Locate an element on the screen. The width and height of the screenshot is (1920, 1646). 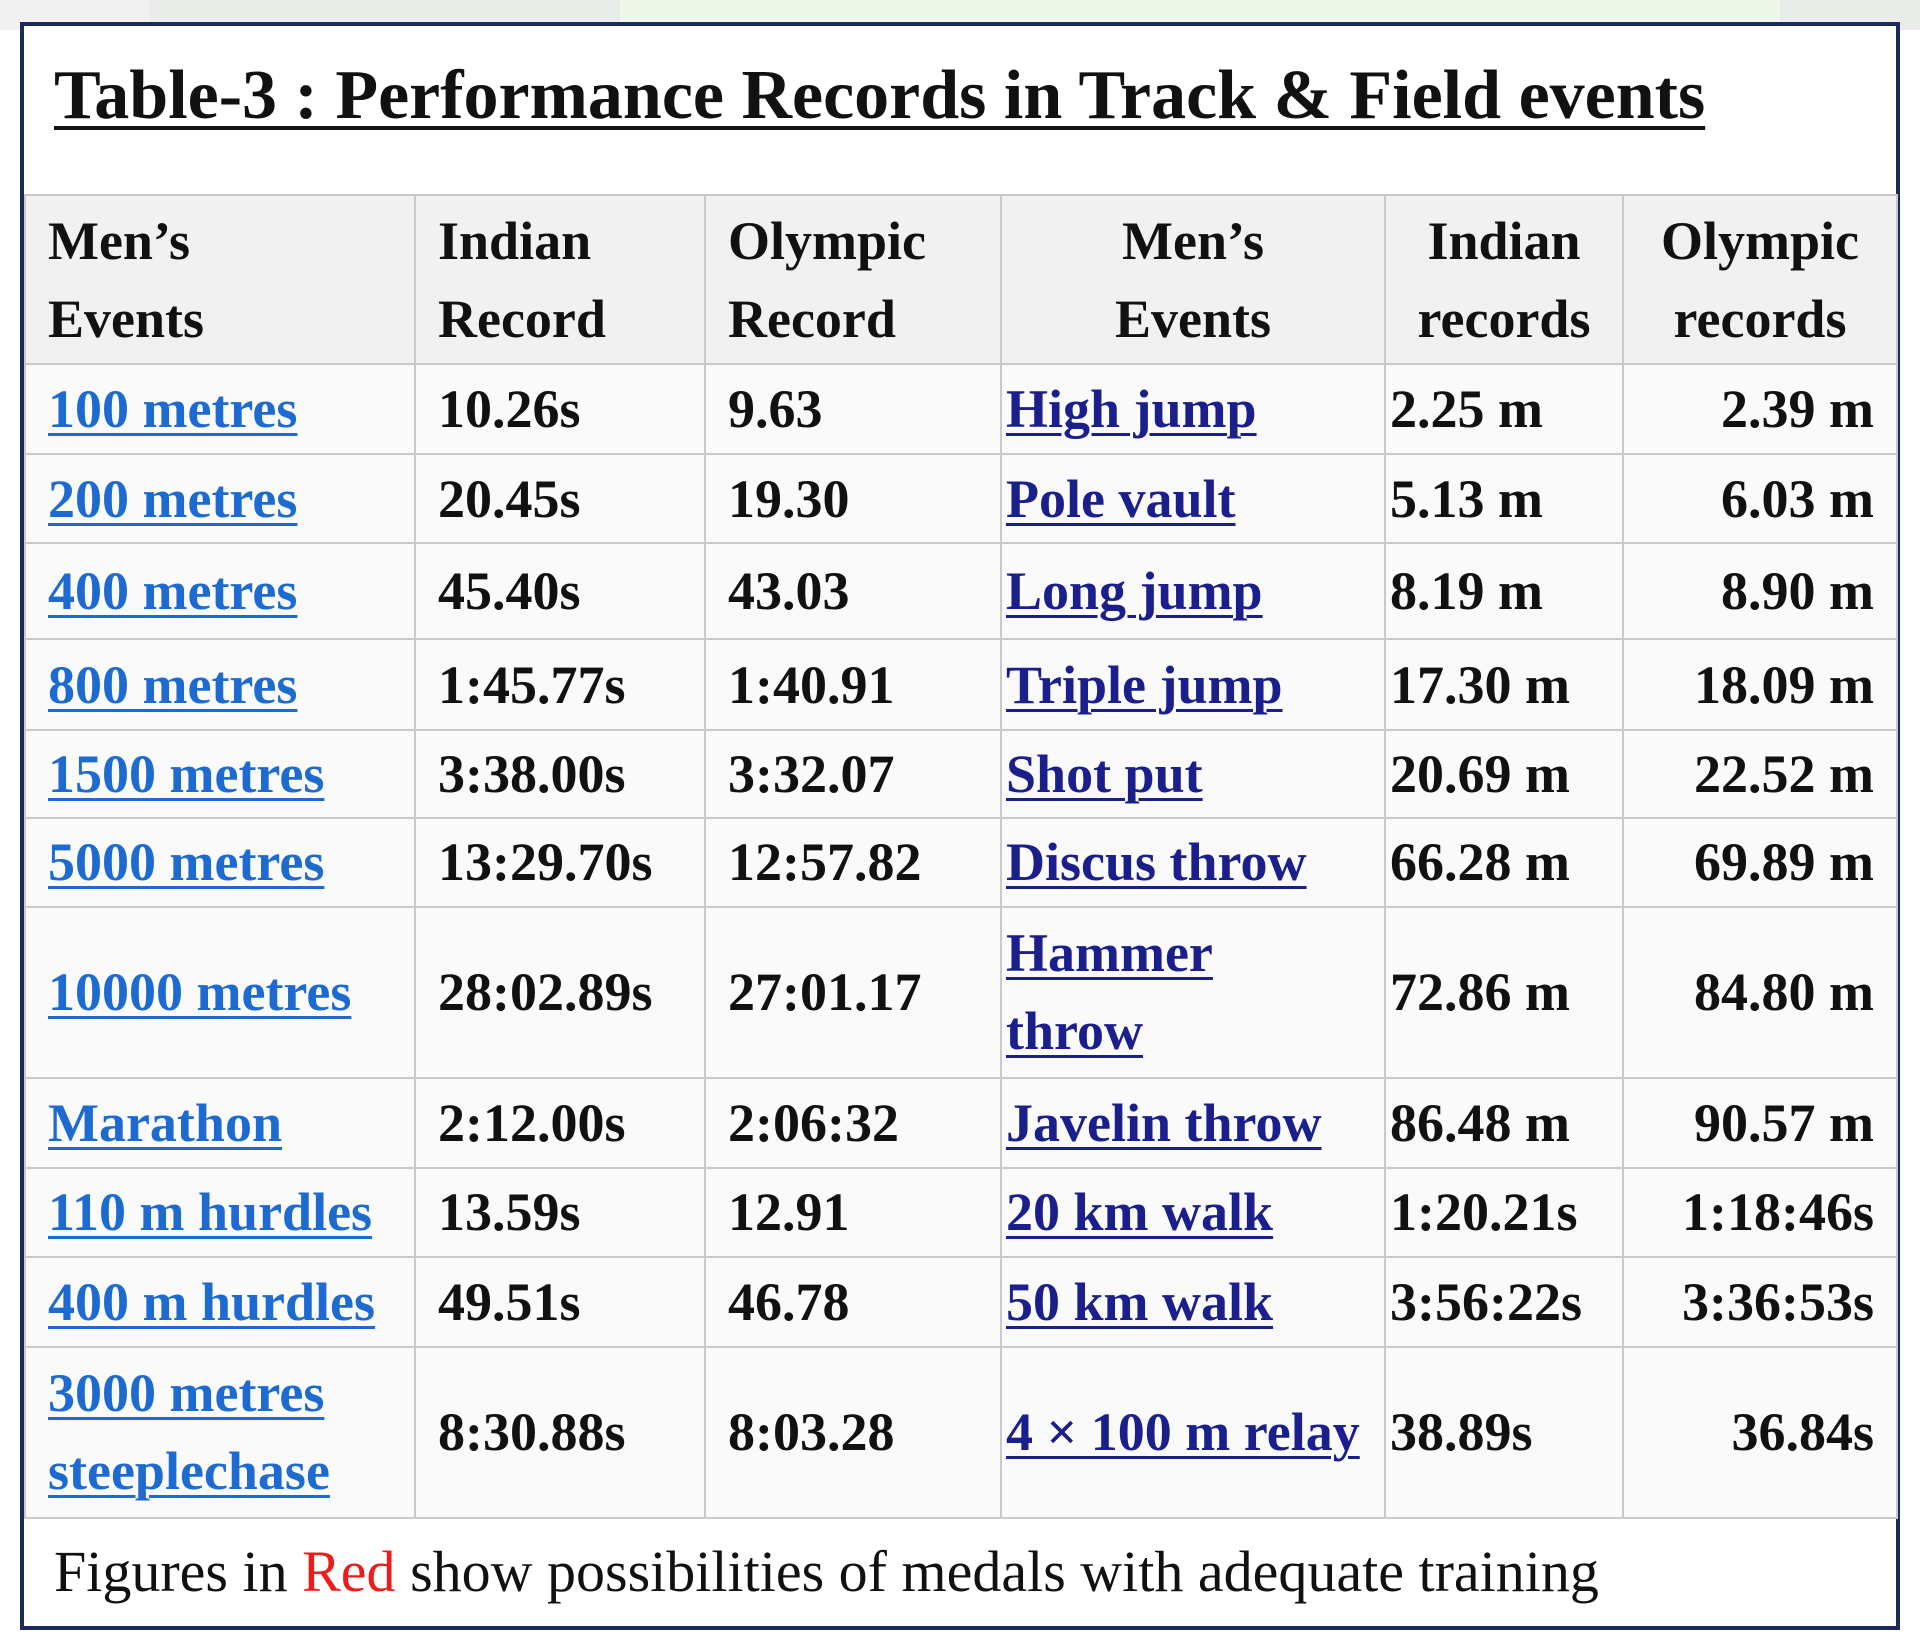
field-event-cell: High jump is located at coordinates (1193, 409).